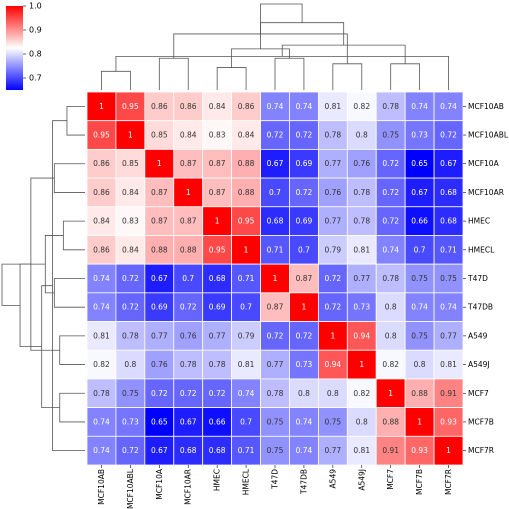  What do you see at coordinates (43, 278) in the screenshot?
I see `left-dendrogram` at bounding box center [43, 278].